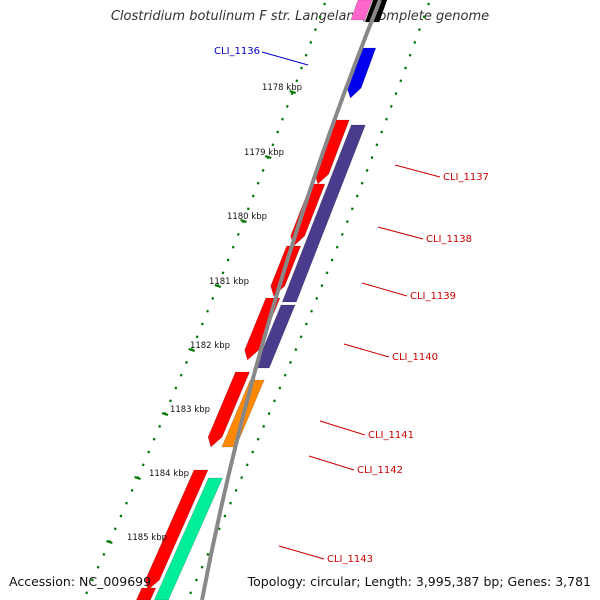 Image resolution: width=600 pixels, height=600 pixels. I want to click on gene-label-cli-1138: CLI_1138, so click(449, 239).